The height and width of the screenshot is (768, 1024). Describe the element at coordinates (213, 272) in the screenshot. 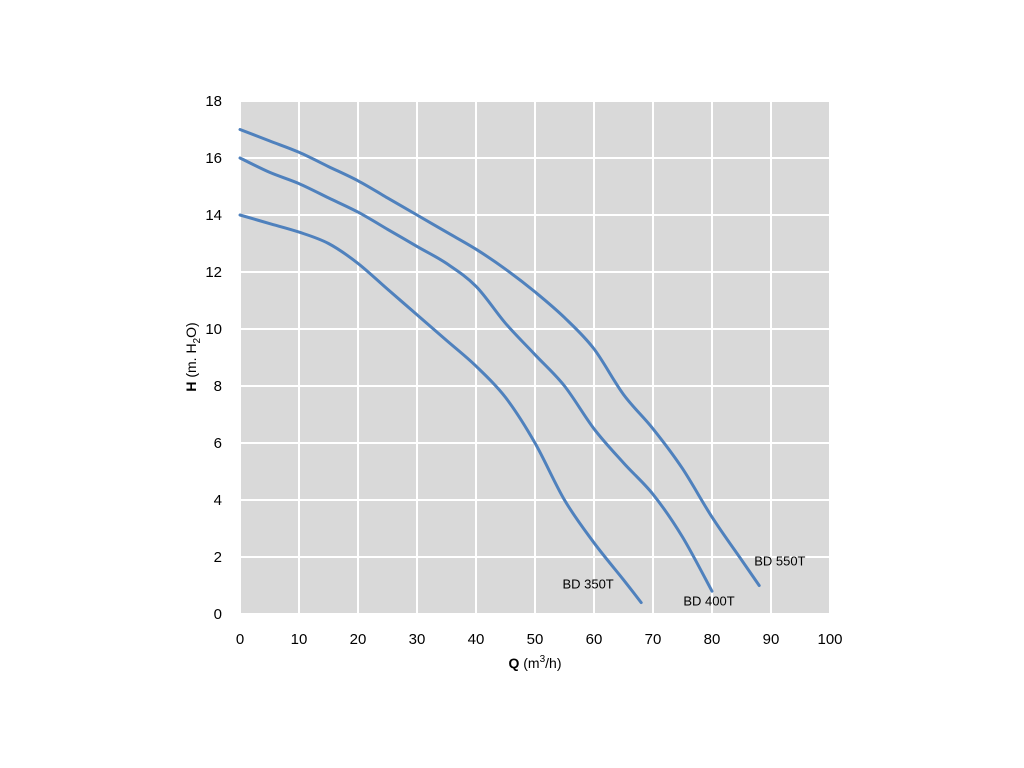

I see `y-tick-label: 12` at that location.